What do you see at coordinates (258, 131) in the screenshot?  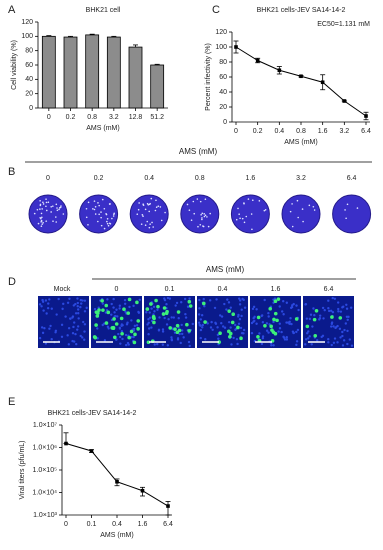 I see `x-tick-label: 0.2` at bounding box center [258, 131].